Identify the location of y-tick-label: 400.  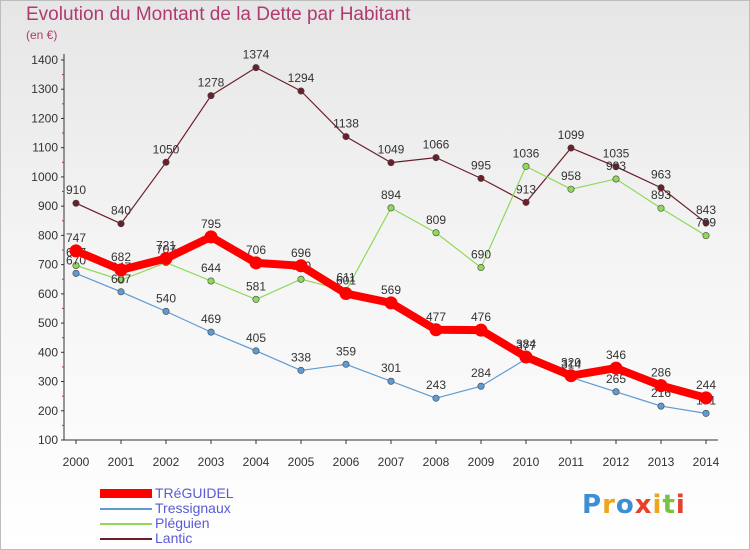
(48, 352).